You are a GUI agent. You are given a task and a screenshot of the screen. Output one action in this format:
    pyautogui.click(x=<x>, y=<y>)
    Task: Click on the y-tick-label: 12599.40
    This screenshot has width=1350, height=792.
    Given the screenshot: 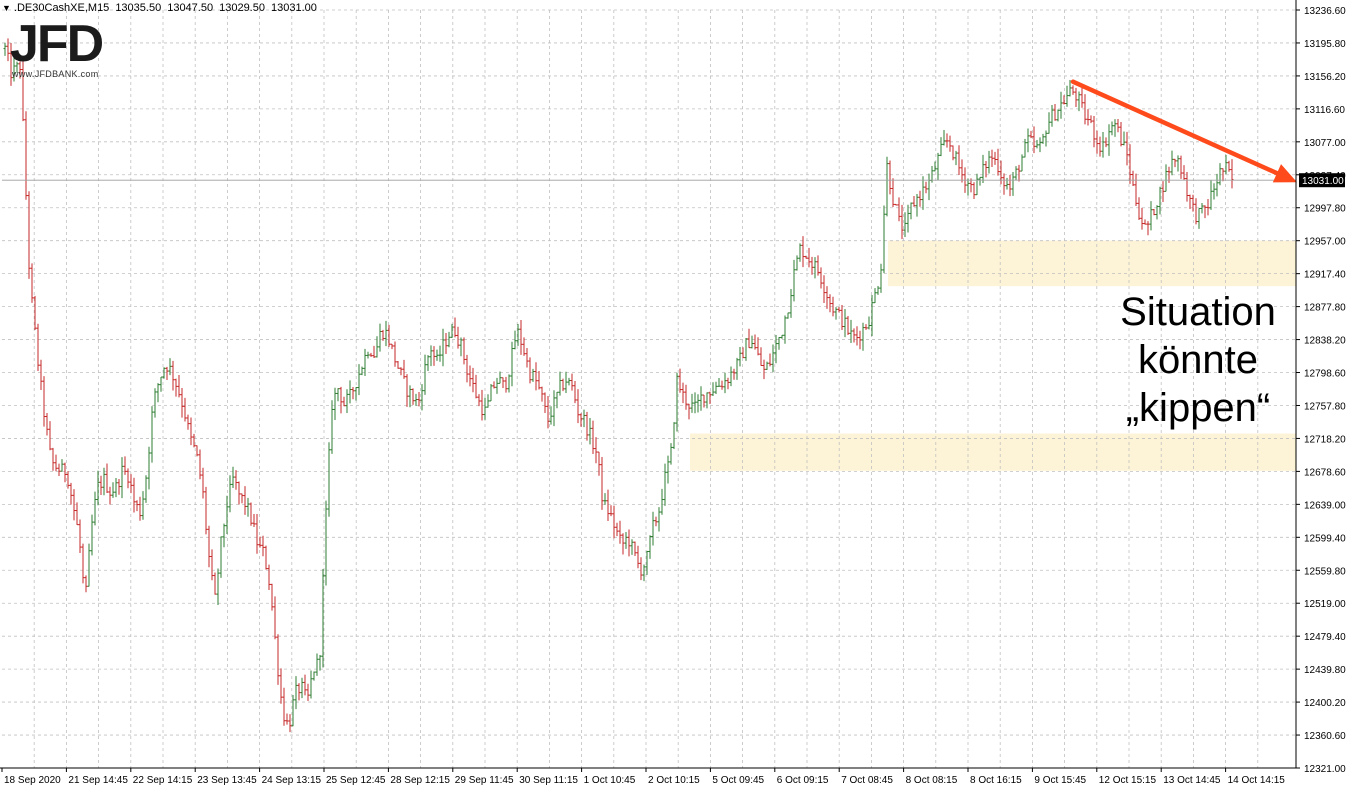 What is the action you would take?
    pyautogui.click(x=1325, y=538)
    